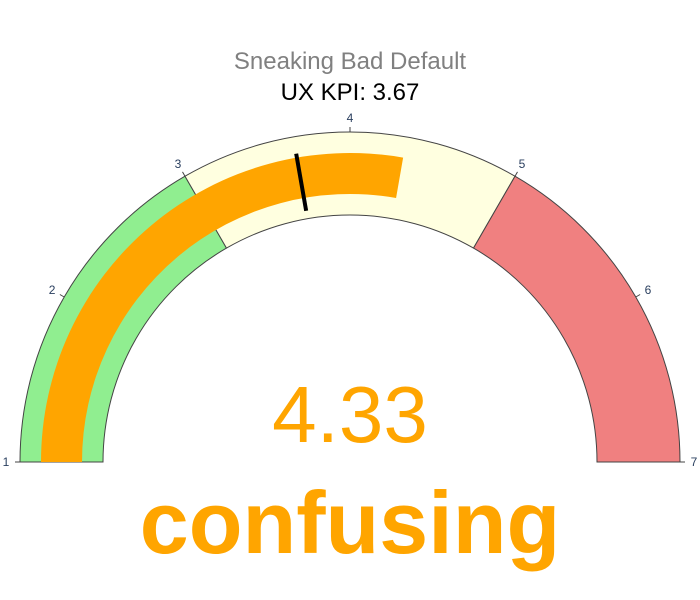  Describe the element at coordinates (350, 414) in the screenshot. I see `gauge-value: 4.33` at that location.